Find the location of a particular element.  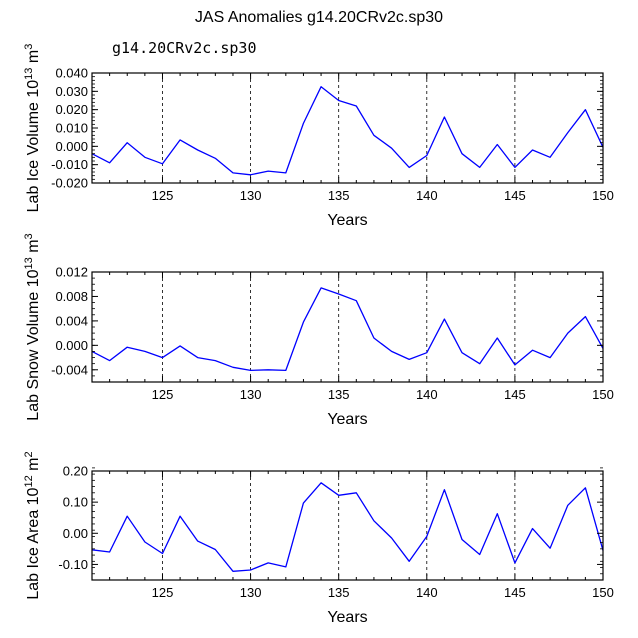

y-tick-label: 0.20 is located at coordinates (75, 471).